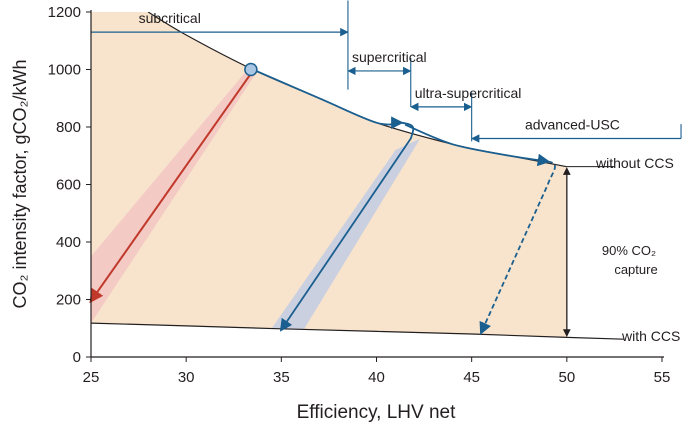 This screenshot has height=425, width=692. I want to click on x-tick-label: 35, so click(281, 377).